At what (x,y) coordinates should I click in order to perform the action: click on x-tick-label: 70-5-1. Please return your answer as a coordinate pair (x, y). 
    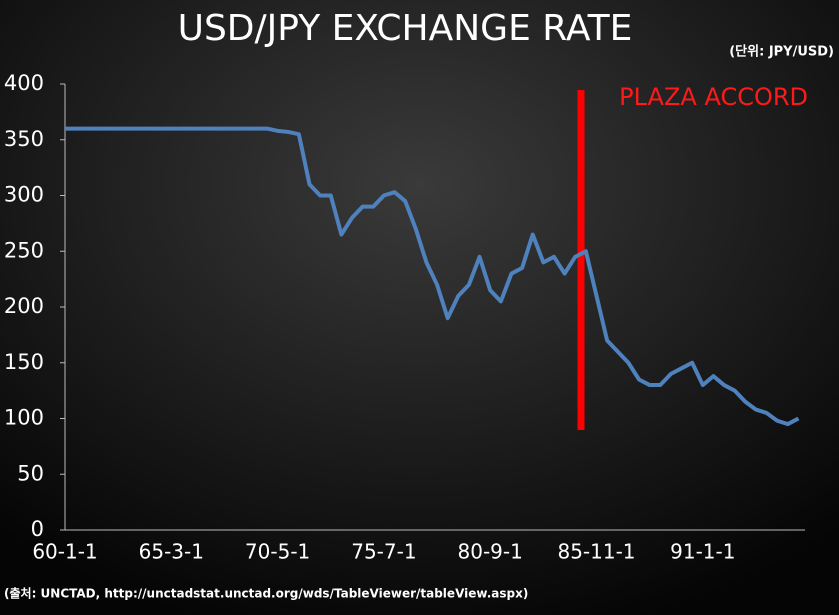
    Looking at the image, I should click on (277, 552).